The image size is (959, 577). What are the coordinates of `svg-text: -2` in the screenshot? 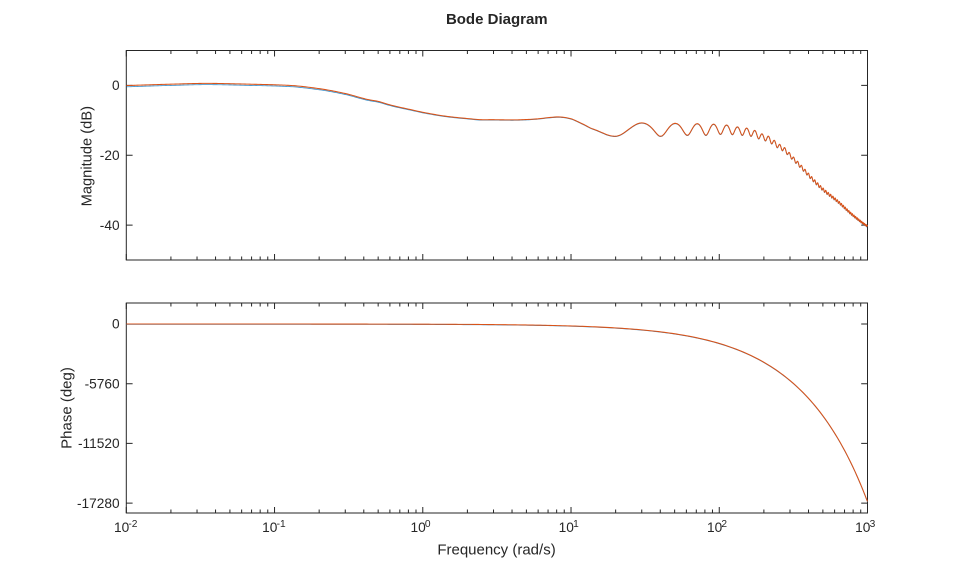 It's located at (132, 524).